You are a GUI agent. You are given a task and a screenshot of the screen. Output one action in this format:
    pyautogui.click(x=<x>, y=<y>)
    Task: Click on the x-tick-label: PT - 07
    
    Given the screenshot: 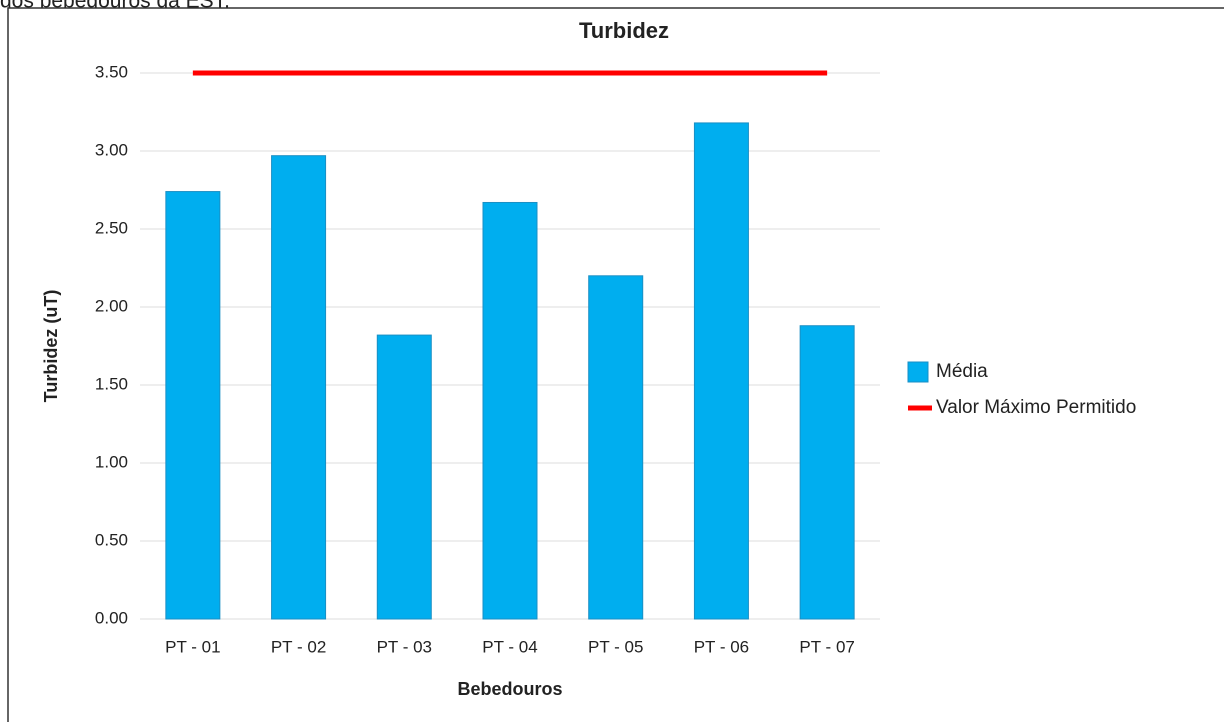 What is the action you would take?
    pyautogui.click(x=826, y=646)
    